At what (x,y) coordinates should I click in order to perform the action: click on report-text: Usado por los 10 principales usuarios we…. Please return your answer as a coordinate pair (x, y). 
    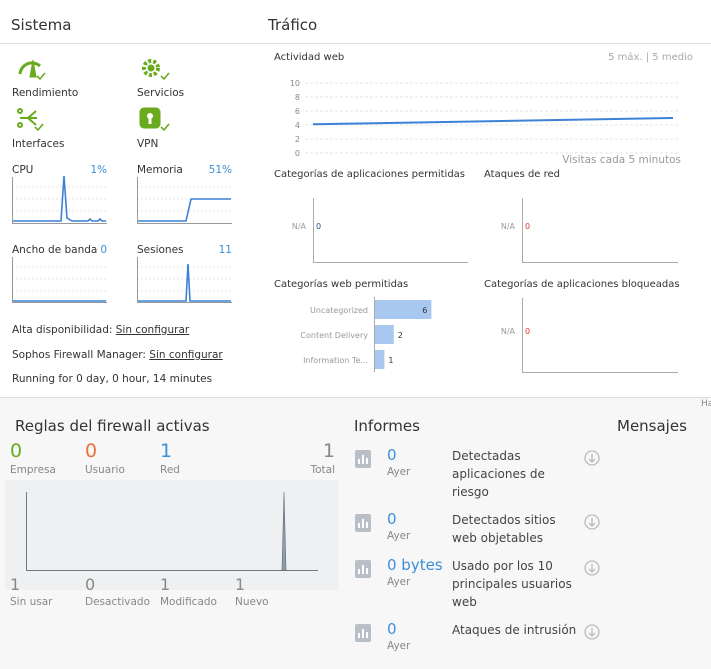
    Looking at the image, I should click on (512, 584).